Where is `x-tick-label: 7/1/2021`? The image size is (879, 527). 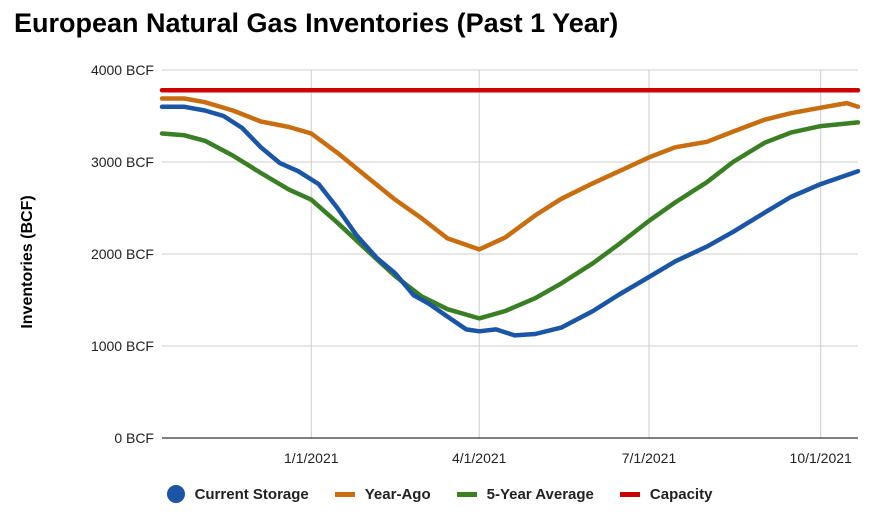 x-tick-label: 7/1/2021 is located at coordinates (649, 458).